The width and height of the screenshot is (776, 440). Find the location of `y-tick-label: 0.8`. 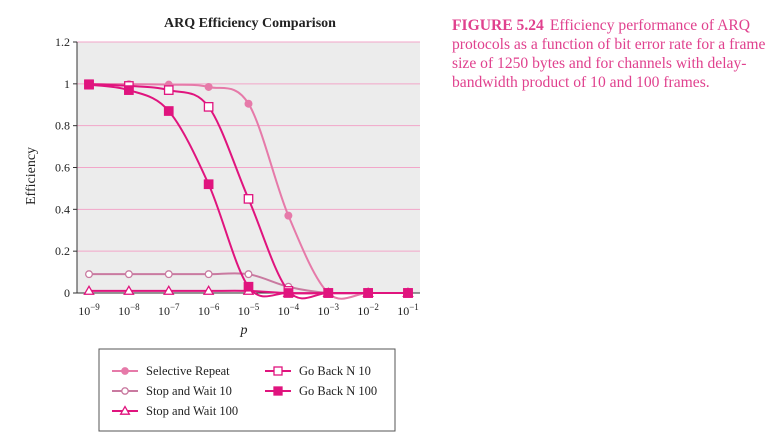

y-tick-label: 0.8 is located at coordinates (62, 126).